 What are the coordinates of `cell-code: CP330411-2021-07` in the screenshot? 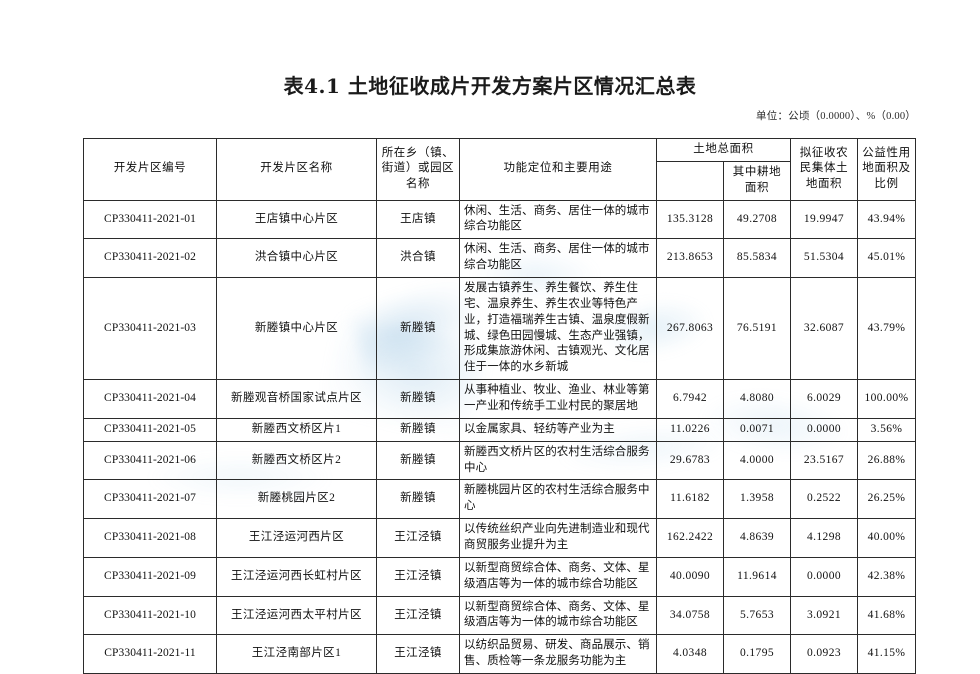 It's located at (150, 499).